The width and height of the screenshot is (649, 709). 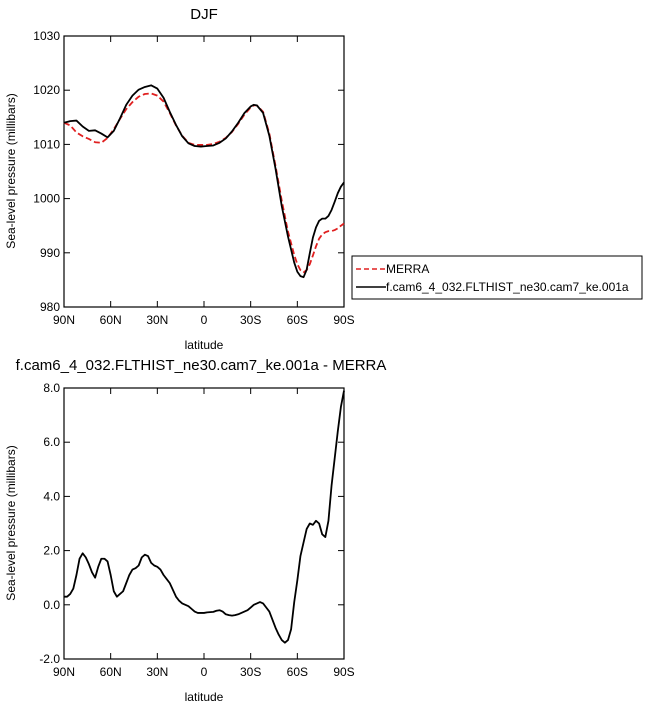 I want to click on bottom-y-axis-label: Sea-level pressure (millibars), so click(x=11, y=522).